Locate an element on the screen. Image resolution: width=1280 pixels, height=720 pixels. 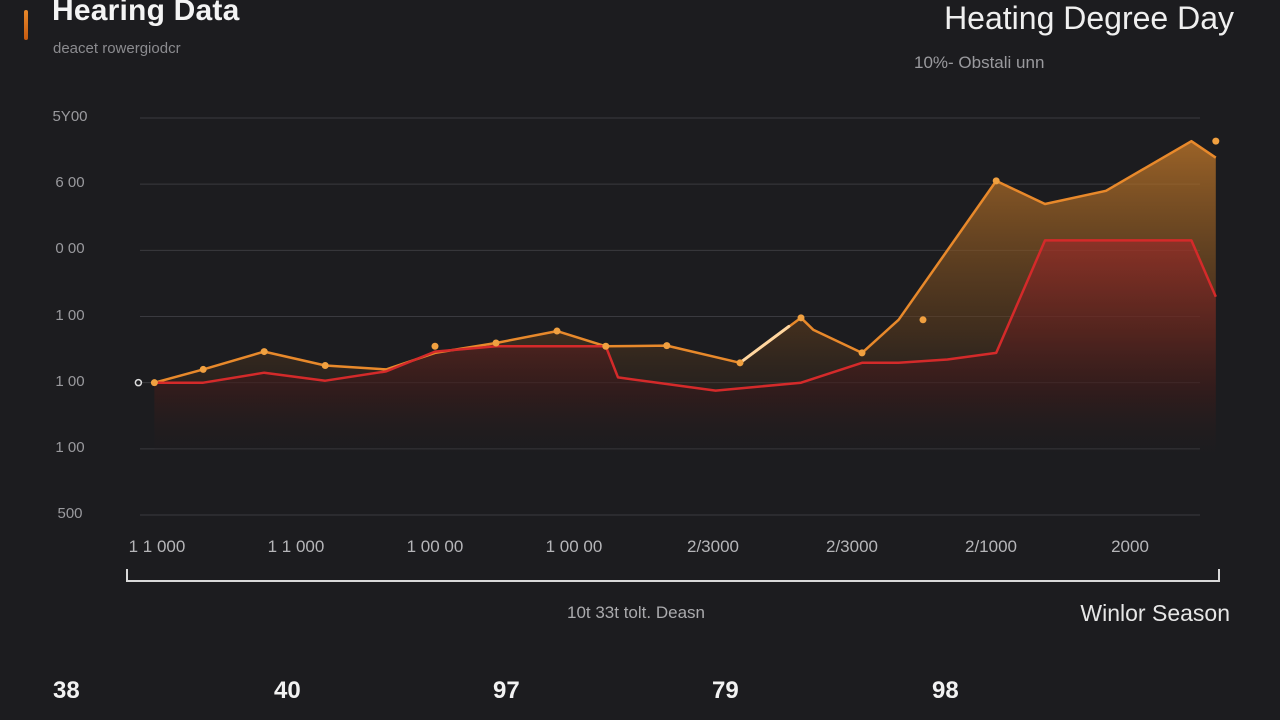
accent-mark is located at coordinates (26, 25).